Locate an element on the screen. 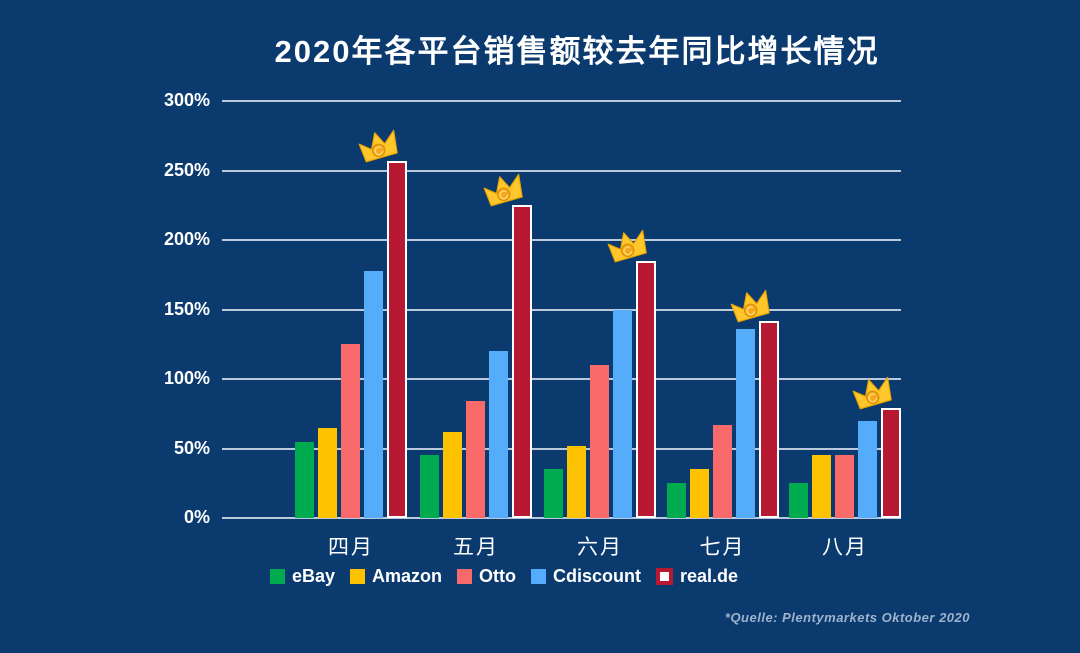 This screenshot has width=1080, height=653. y-tick-label-100: 100% is located at coordinates (186, 378).